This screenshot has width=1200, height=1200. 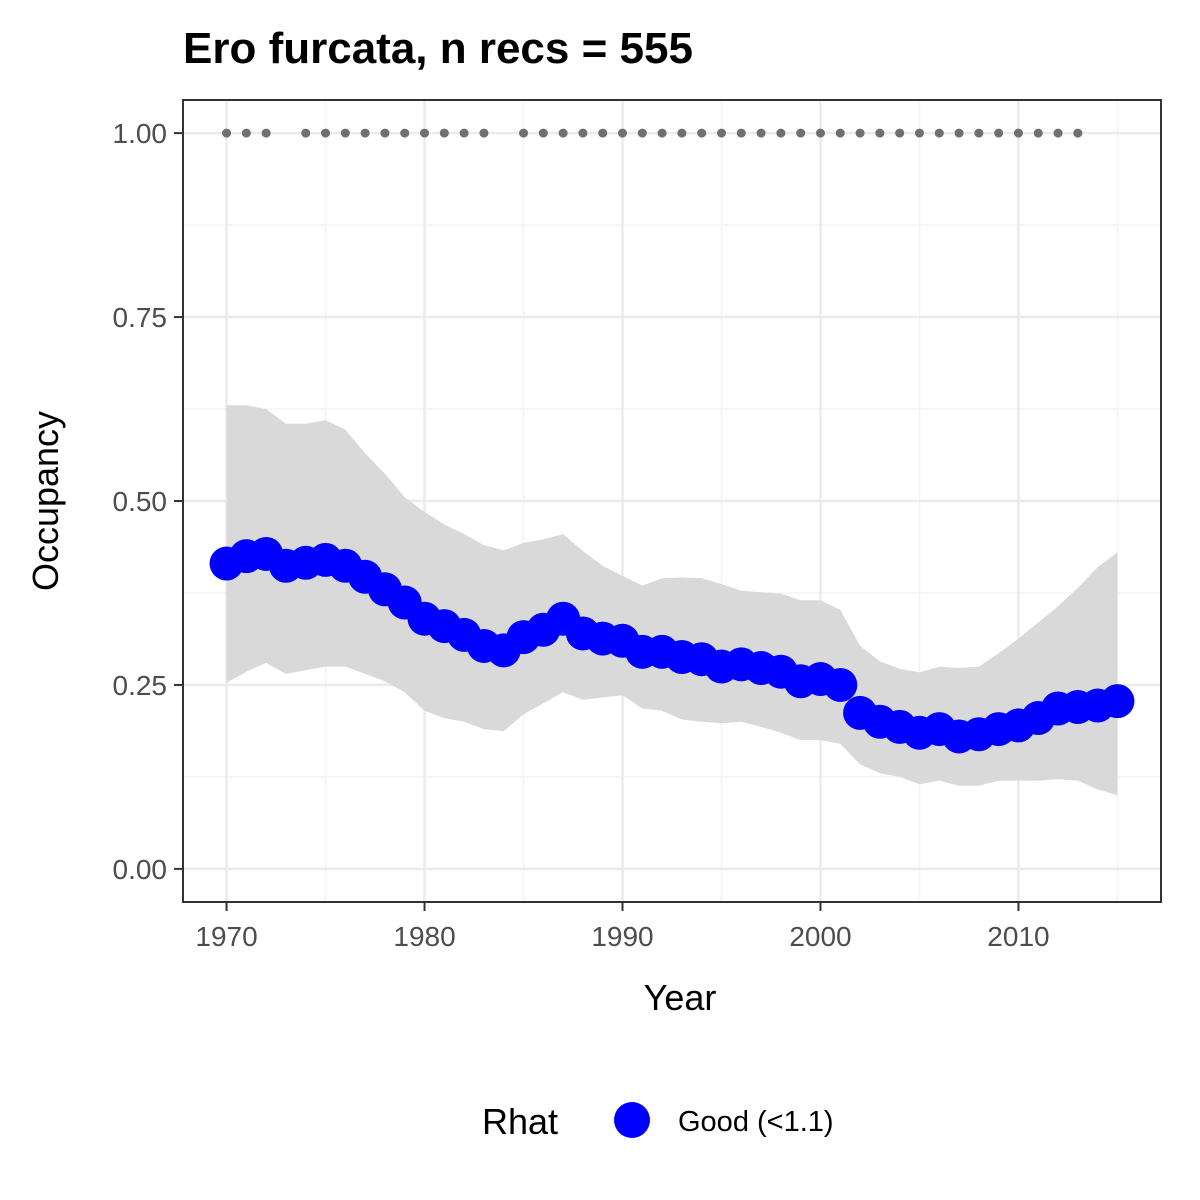 I want to click on y-tick-label: 0.25, so click(x=140, y=685).